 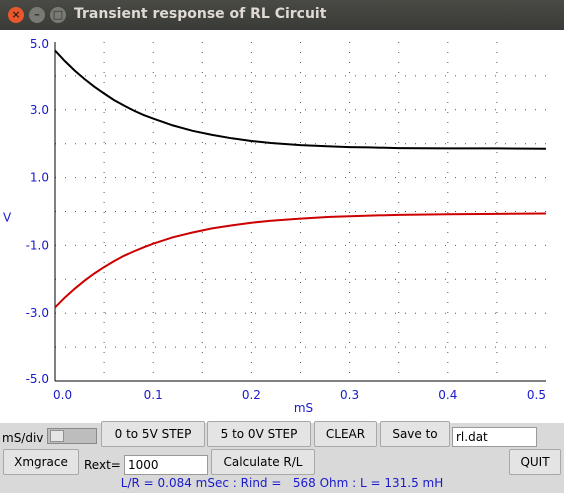 What do you see at coordinates (58, 15) in the screenshot?
I see `maximize-icon: □` at bounding box center [58, 15].